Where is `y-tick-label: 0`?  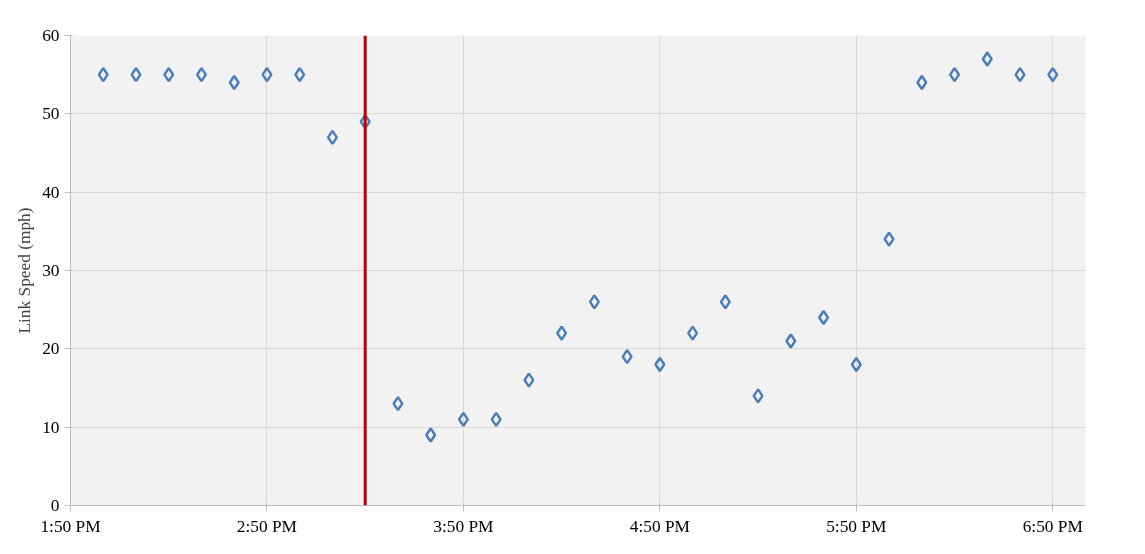
y-tick-label: 0 is located at coordinates (55, 505).